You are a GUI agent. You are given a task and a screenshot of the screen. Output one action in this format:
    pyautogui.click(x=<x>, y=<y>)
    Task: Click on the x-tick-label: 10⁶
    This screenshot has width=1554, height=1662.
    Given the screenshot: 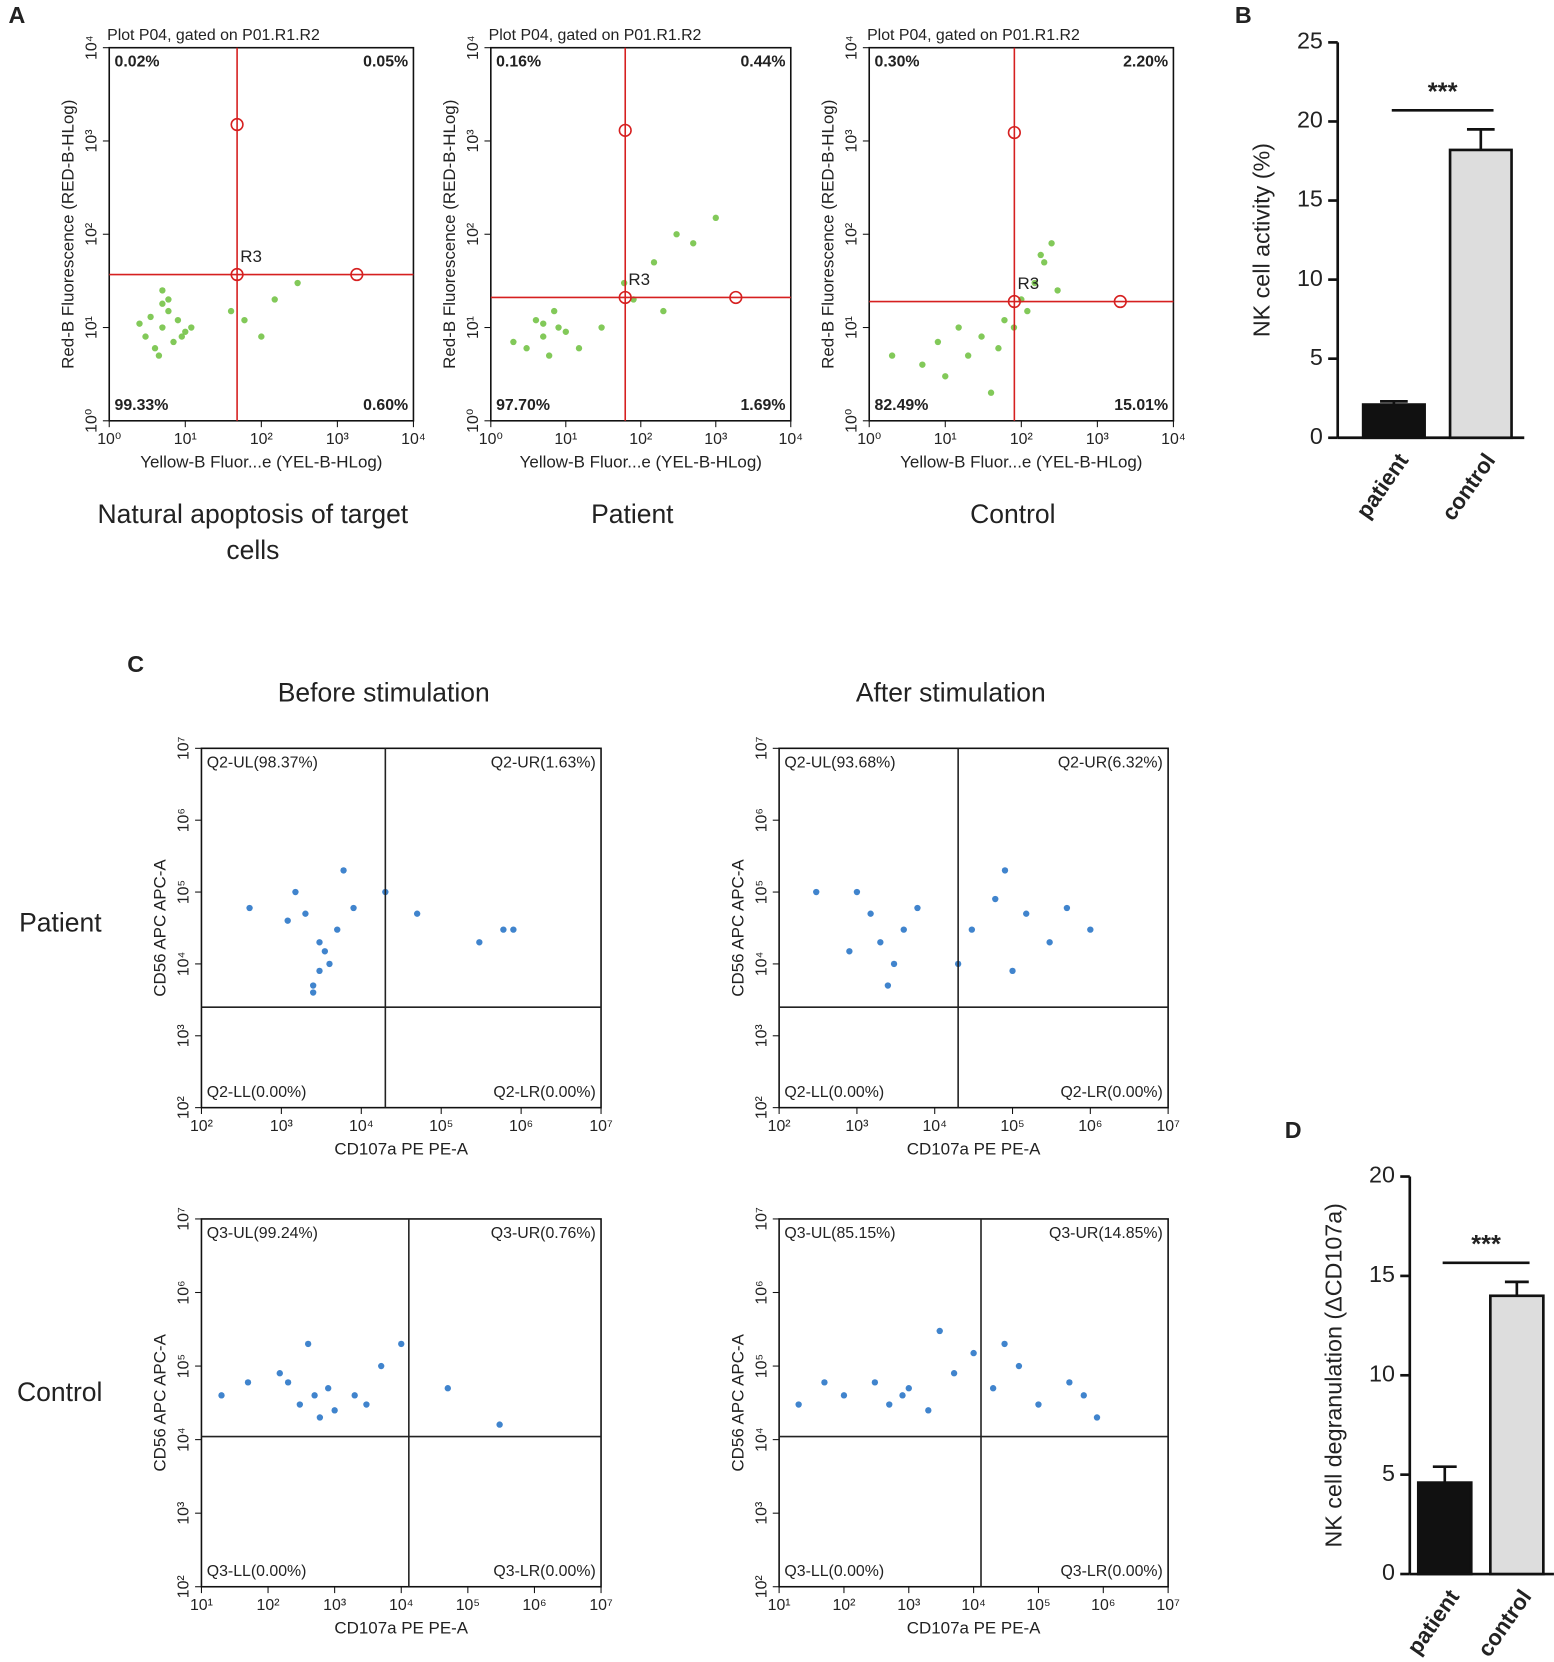 What is the action you would take?
    pyautogui.click(x=521, y=1126)
    